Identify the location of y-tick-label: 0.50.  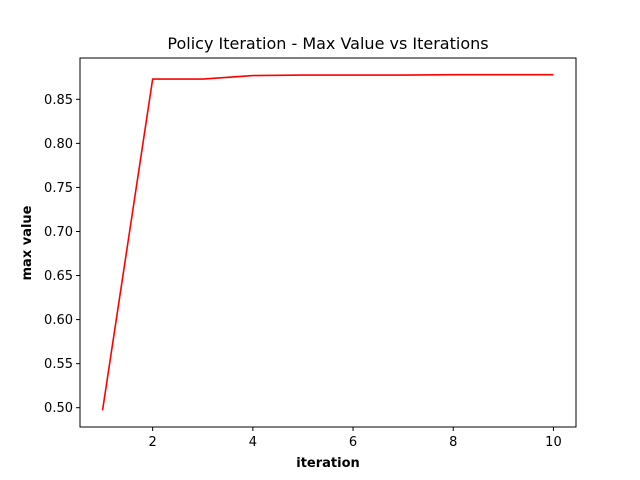
(58, 408).